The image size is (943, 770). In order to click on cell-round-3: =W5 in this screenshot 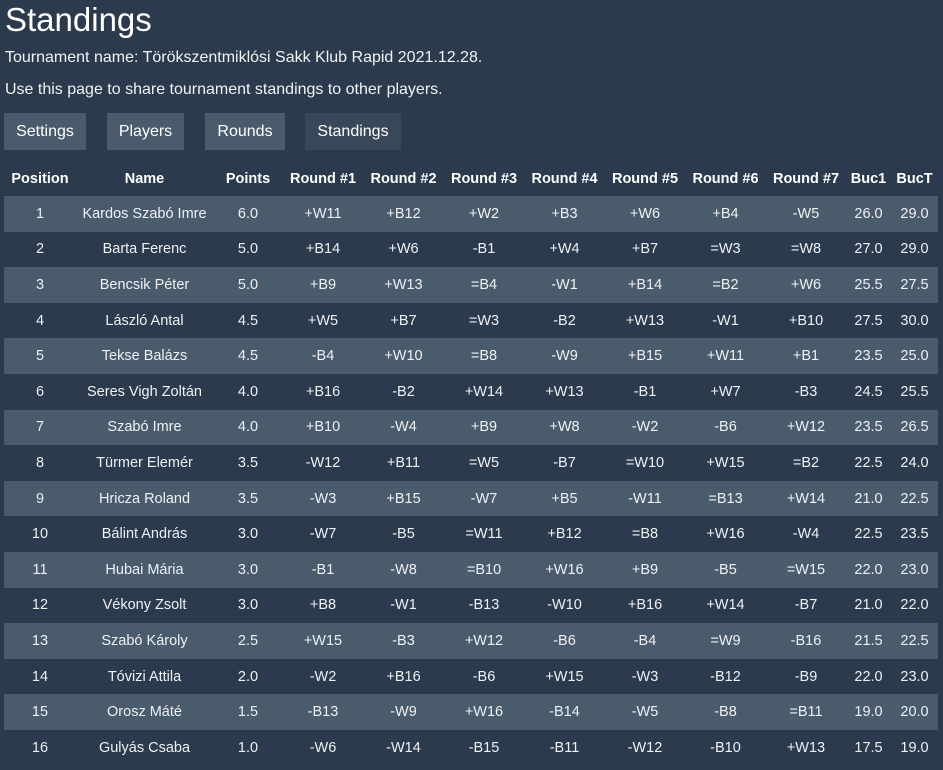, I will do `click(484, 463)`.